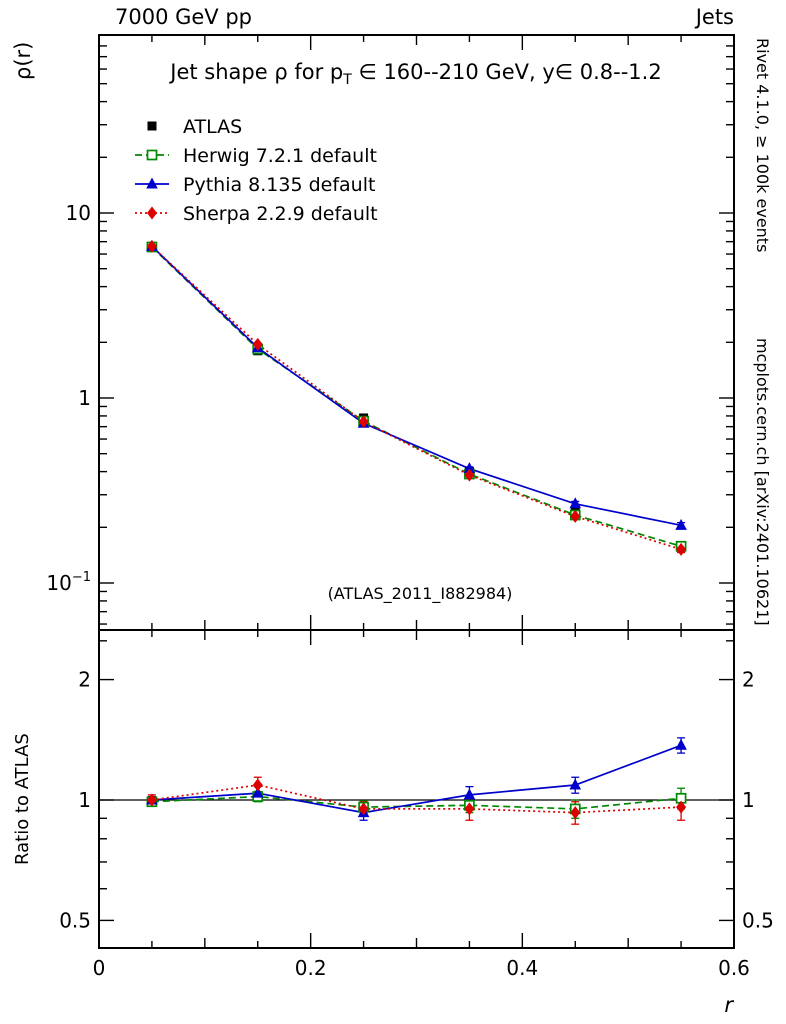 The width and height of the screenshot is (786, 1024). Describe the element at coordinates (280, 156) in the screenshot. I see `legend-label: Herwig 7.2.1 default` at that location.